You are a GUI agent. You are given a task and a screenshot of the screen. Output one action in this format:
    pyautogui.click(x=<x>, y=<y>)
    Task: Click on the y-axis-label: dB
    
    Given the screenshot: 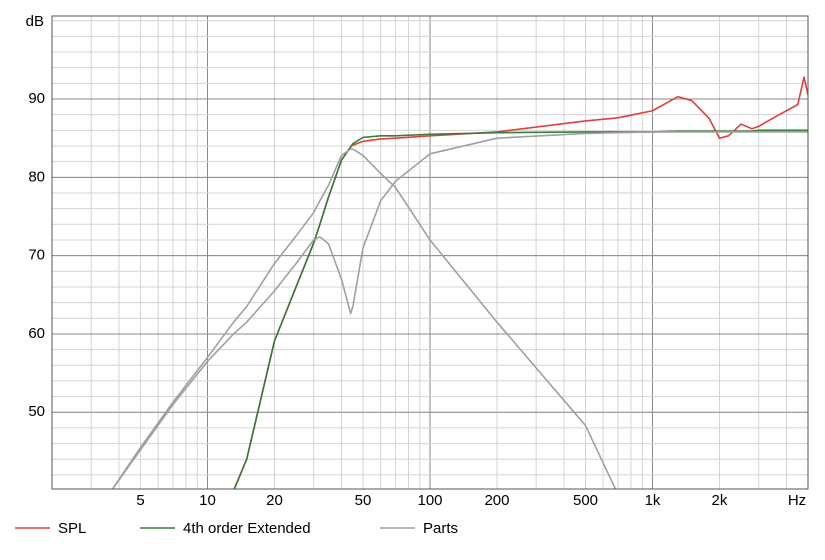 What is the action you would take?
    pyautogui.click(x=35, y=21)
    